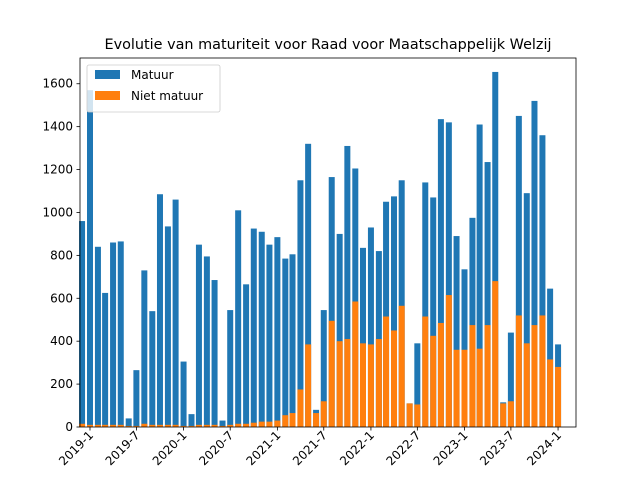  Describe the element at coordinates (544, 448) in the screenshot. I see `x-tick-label: 2024-1` at that location.